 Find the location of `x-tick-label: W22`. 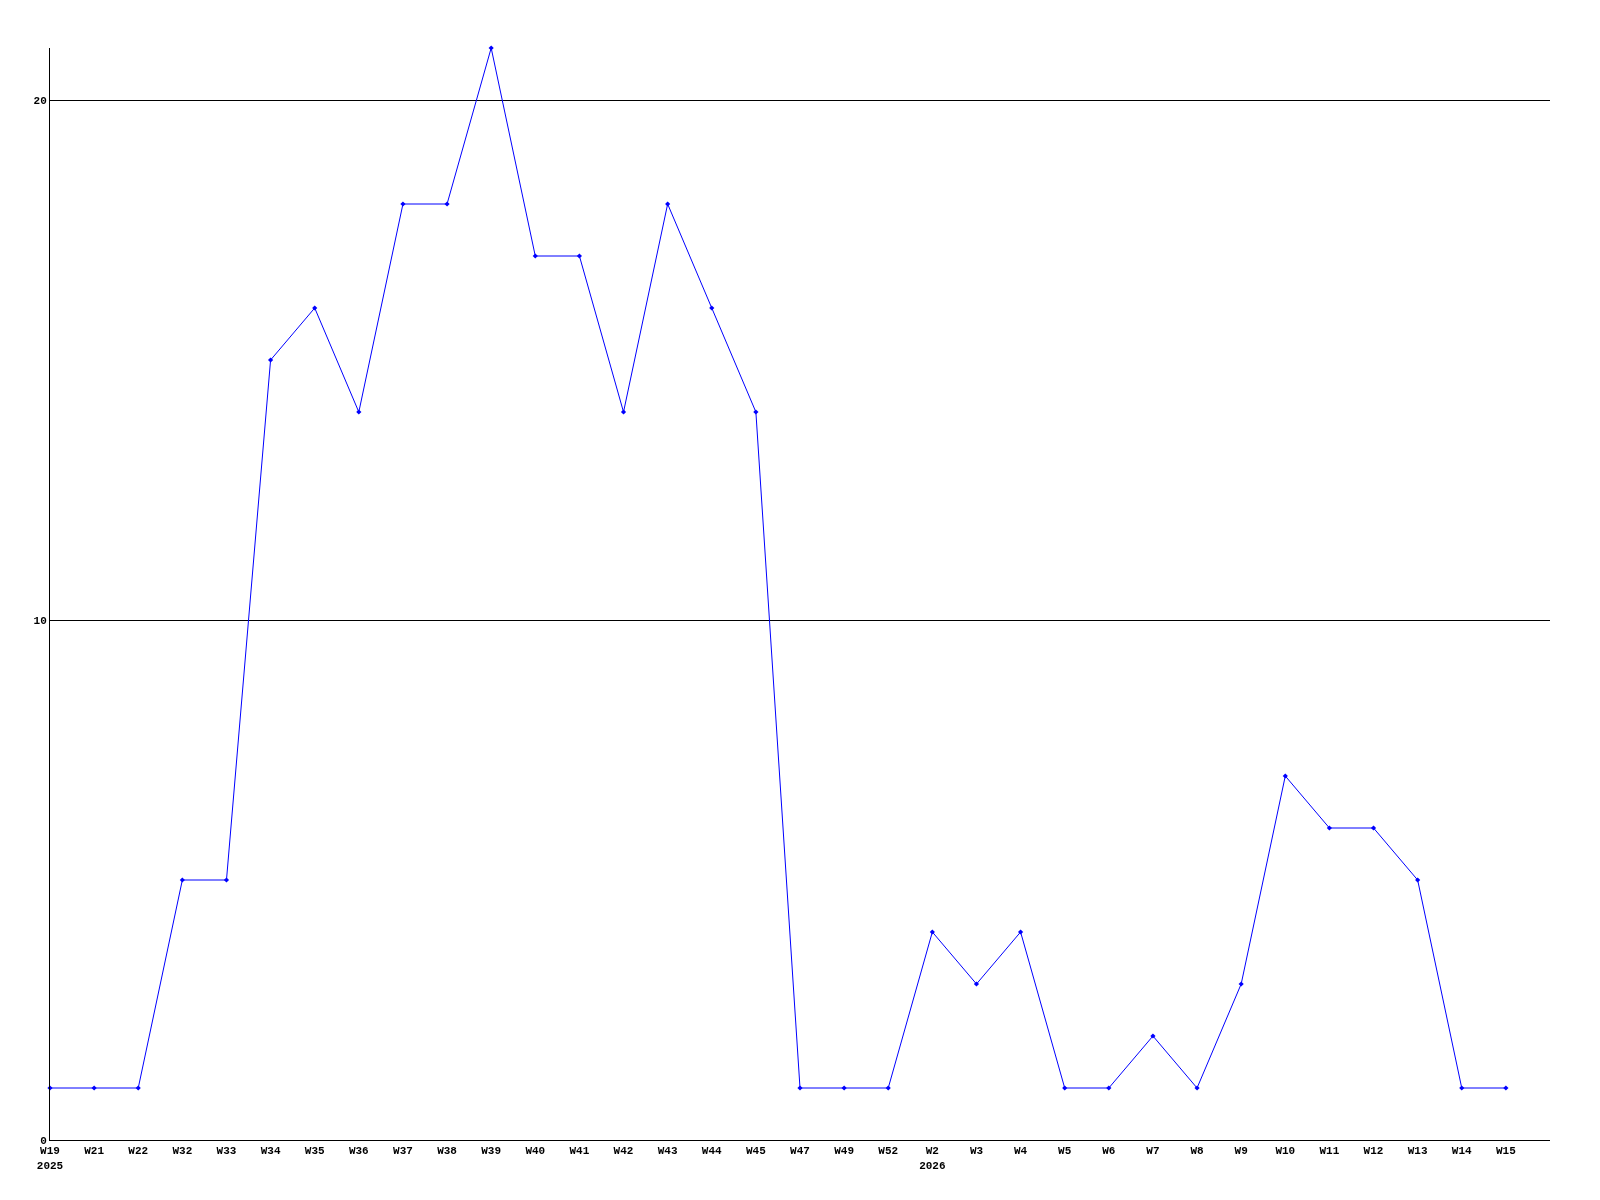

x-tick-label: W22 is located at coordinates (138, 1151).